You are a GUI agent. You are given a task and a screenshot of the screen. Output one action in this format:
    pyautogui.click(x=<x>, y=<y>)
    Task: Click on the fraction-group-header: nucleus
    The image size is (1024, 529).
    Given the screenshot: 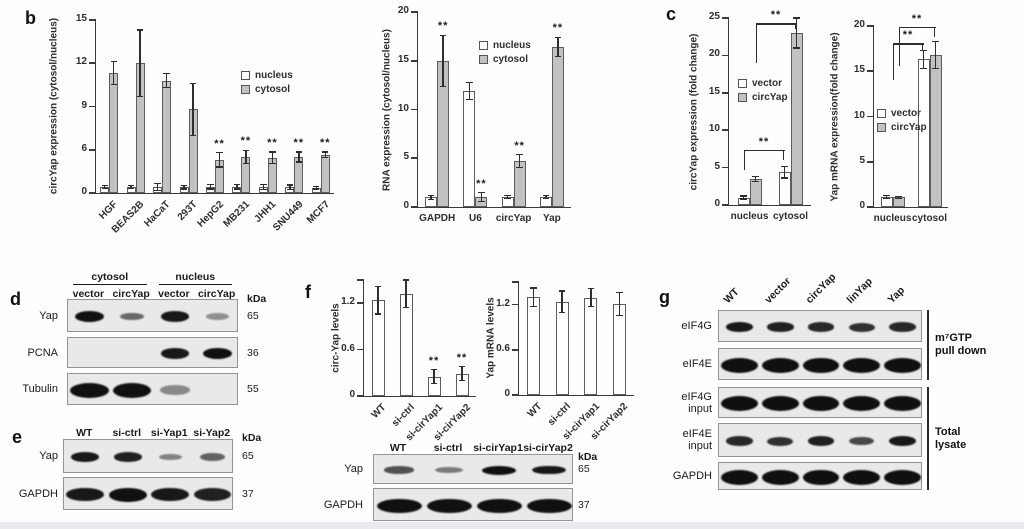 What is the action you would take?
    pyautogui.click(x=195, y=277)
    